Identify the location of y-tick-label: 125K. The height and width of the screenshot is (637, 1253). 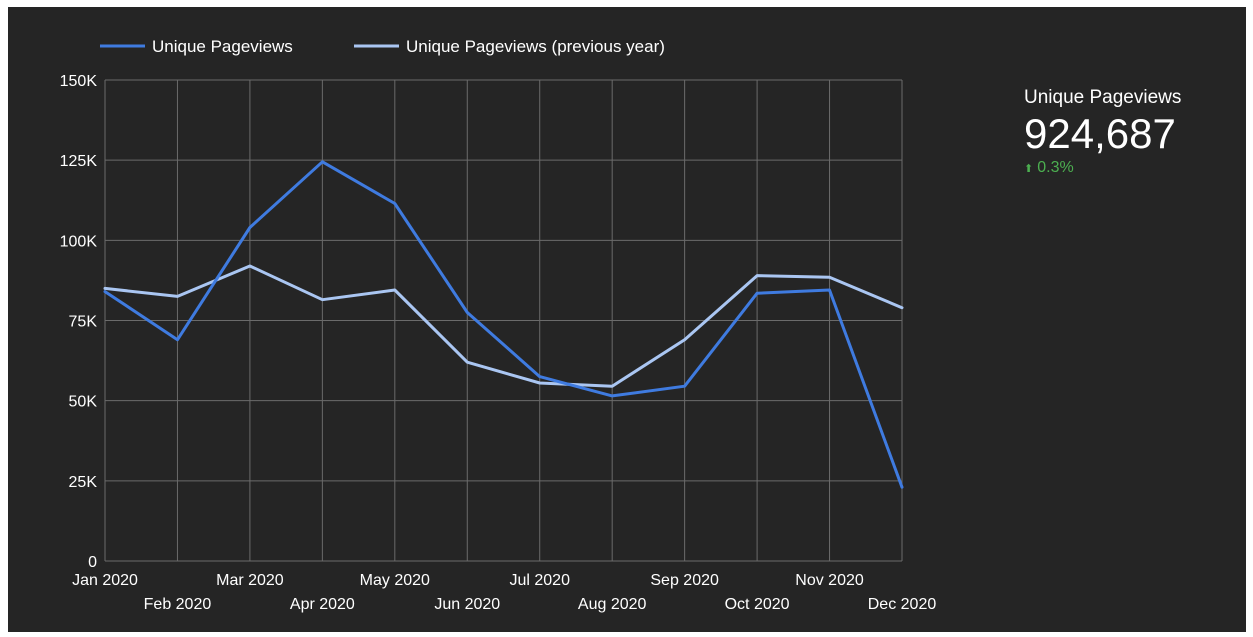
(79, 161).